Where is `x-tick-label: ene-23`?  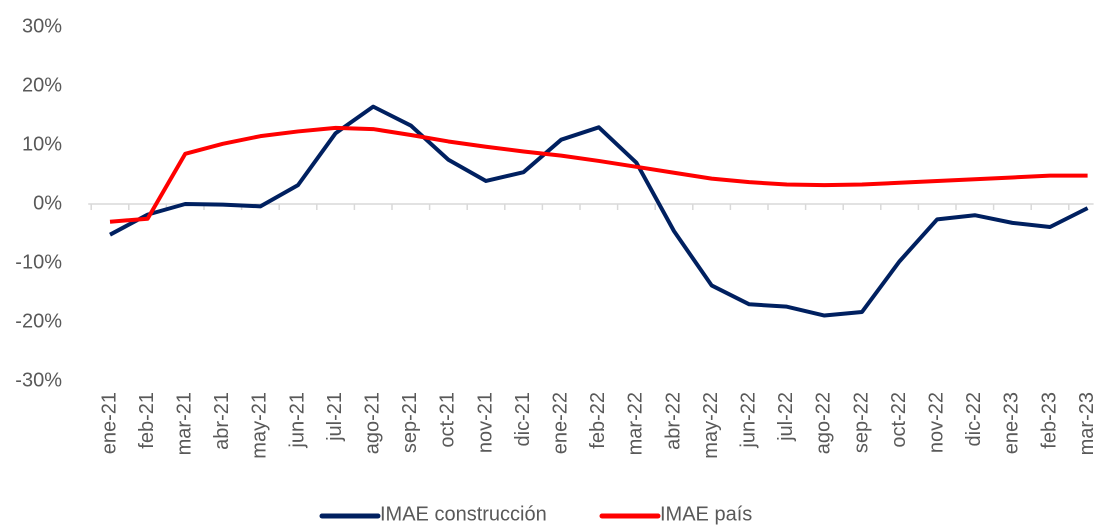 x-tick-label: ene-23 is located at coordinates (1012, 423).